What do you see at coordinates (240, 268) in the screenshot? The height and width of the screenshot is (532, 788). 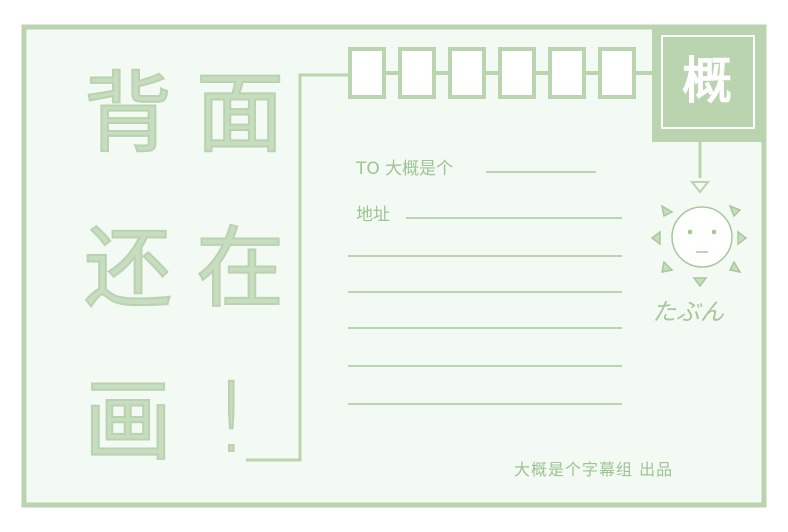 I see `big-char-4: 在` at bounding box center [240, 268].